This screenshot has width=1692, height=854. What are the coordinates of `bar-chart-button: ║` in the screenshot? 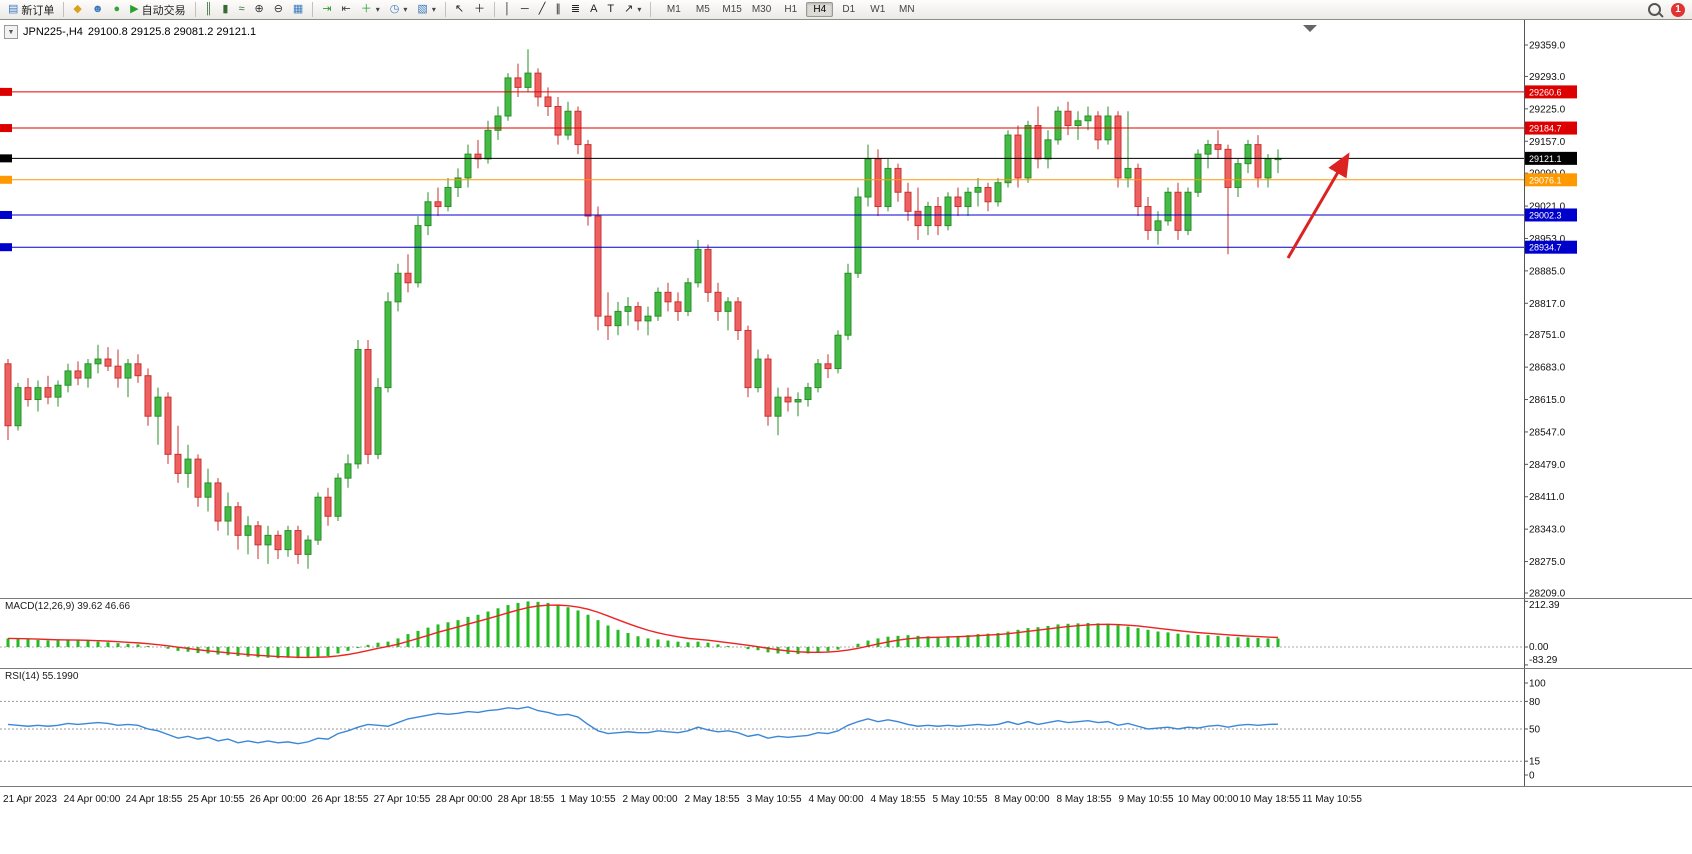 It's located at (209, 9).